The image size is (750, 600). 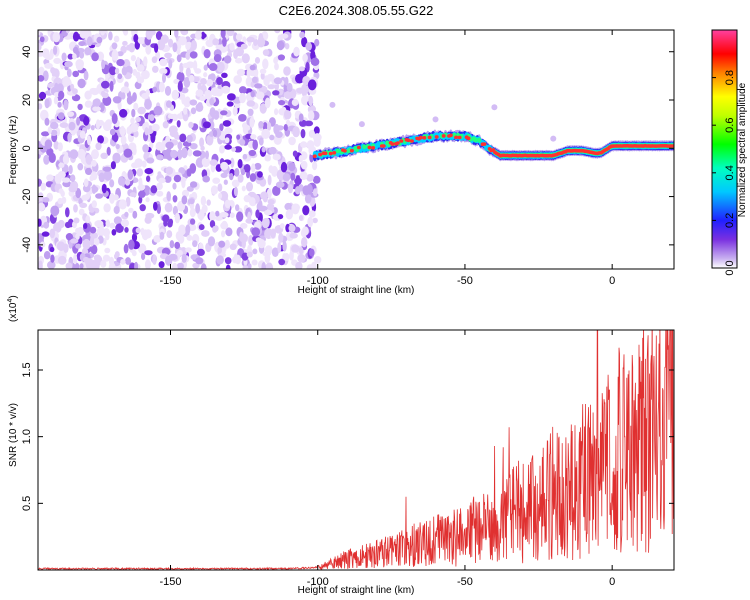 I want to click on y-tick-label: 1.0, so click(x=27, y=436).